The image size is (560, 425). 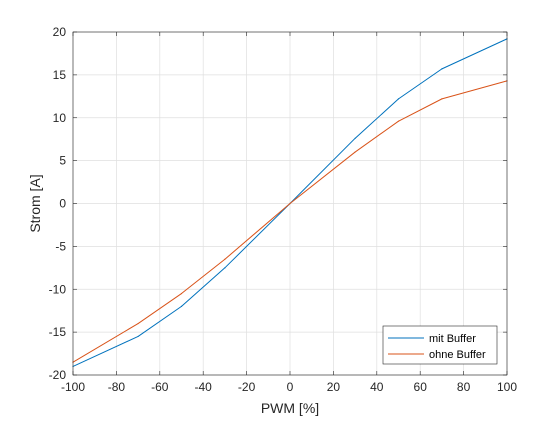 I want to click on y-tick-label: 20, so click(x=60, y=32).